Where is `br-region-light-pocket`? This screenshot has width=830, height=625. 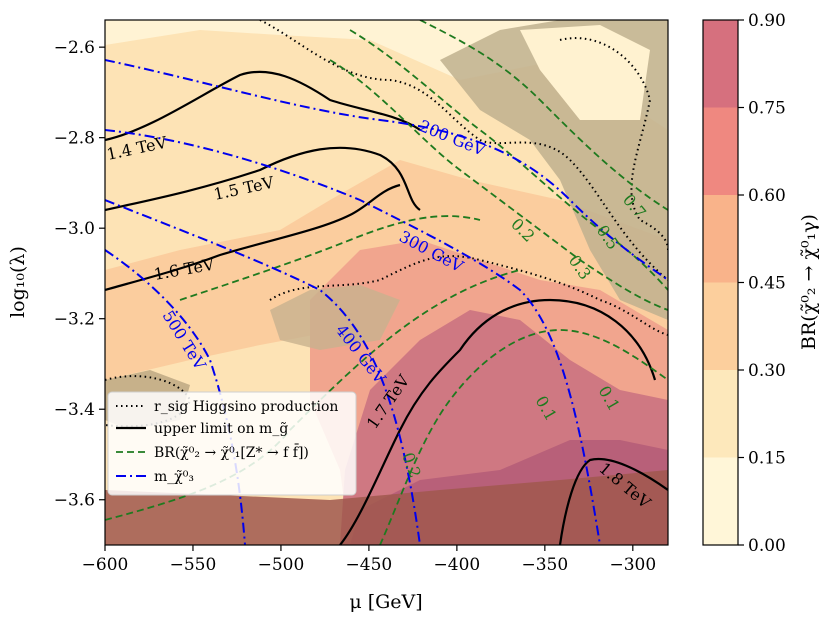 br-region-light-pocket is located at coordinates (585, 72).